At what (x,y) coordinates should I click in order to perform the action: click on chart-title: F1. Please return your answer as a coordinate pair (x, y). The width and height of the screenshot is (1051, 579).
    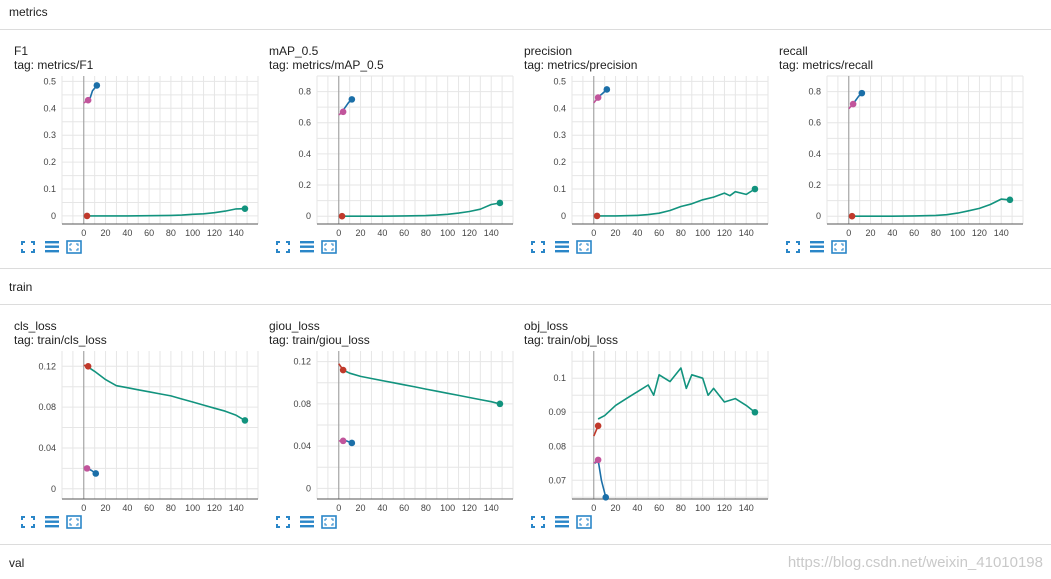
    Looking at the image, I should click on (21, 51).